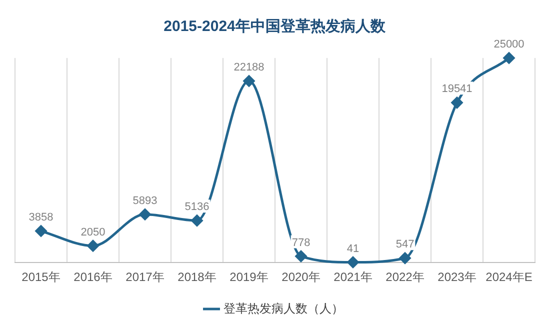 This screenshot has width=557, height=333. What do you see at coordinates (509, 44) in the screenshot?
I see `data-label: 25000` at bounding box center [509, 44].